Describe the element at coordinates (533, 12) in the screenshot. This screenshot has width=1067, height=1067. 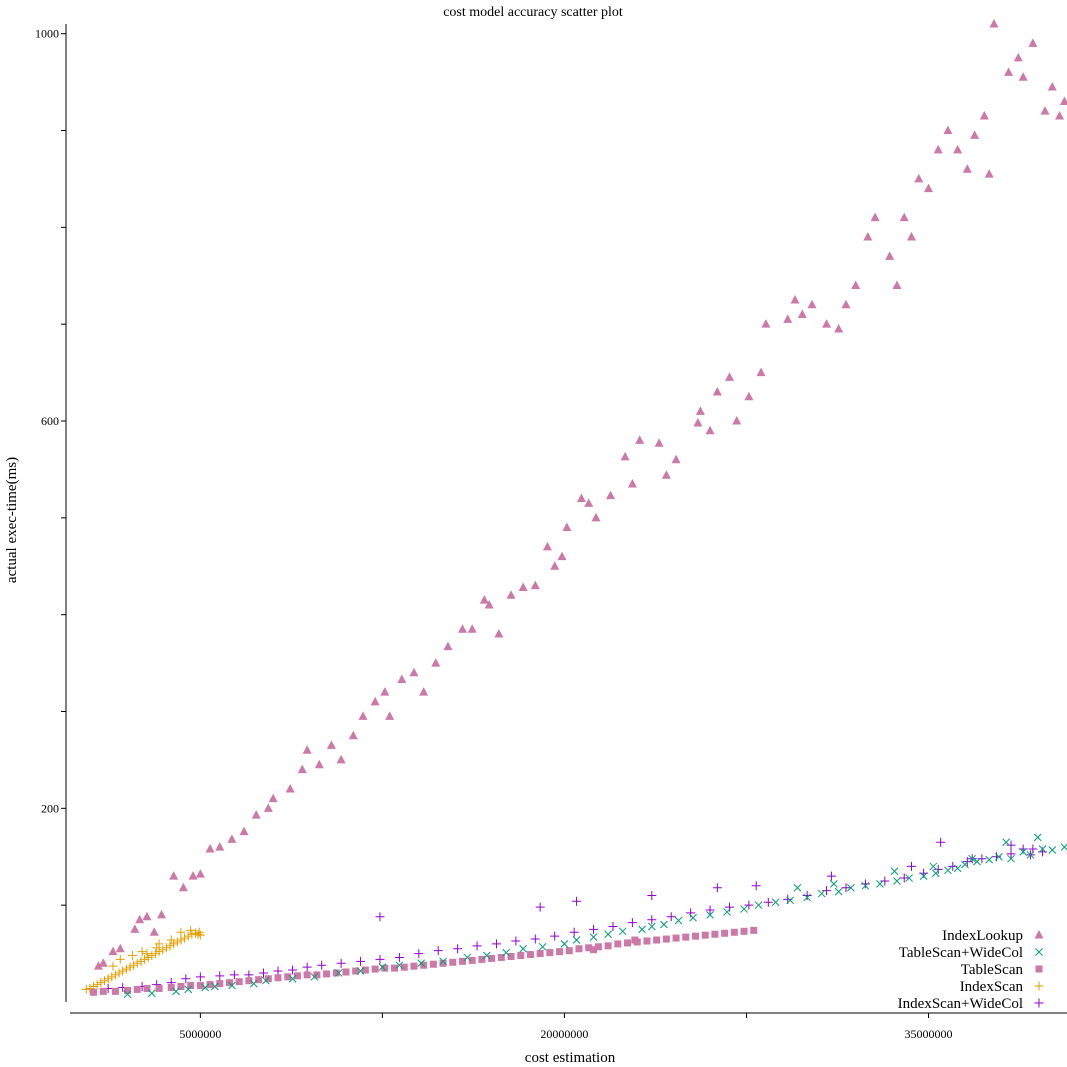
I see `chart-title: cost model accuracy scatter plot` at that location.